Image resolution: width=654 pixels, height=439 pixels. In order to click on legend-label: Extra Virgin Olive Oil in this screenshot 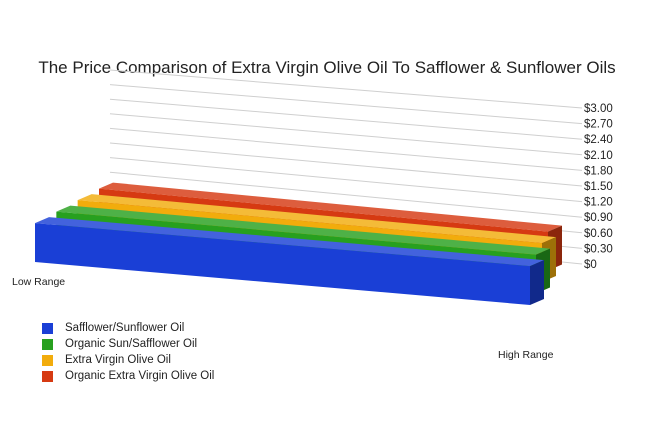, I will do `click(118, 360)`.